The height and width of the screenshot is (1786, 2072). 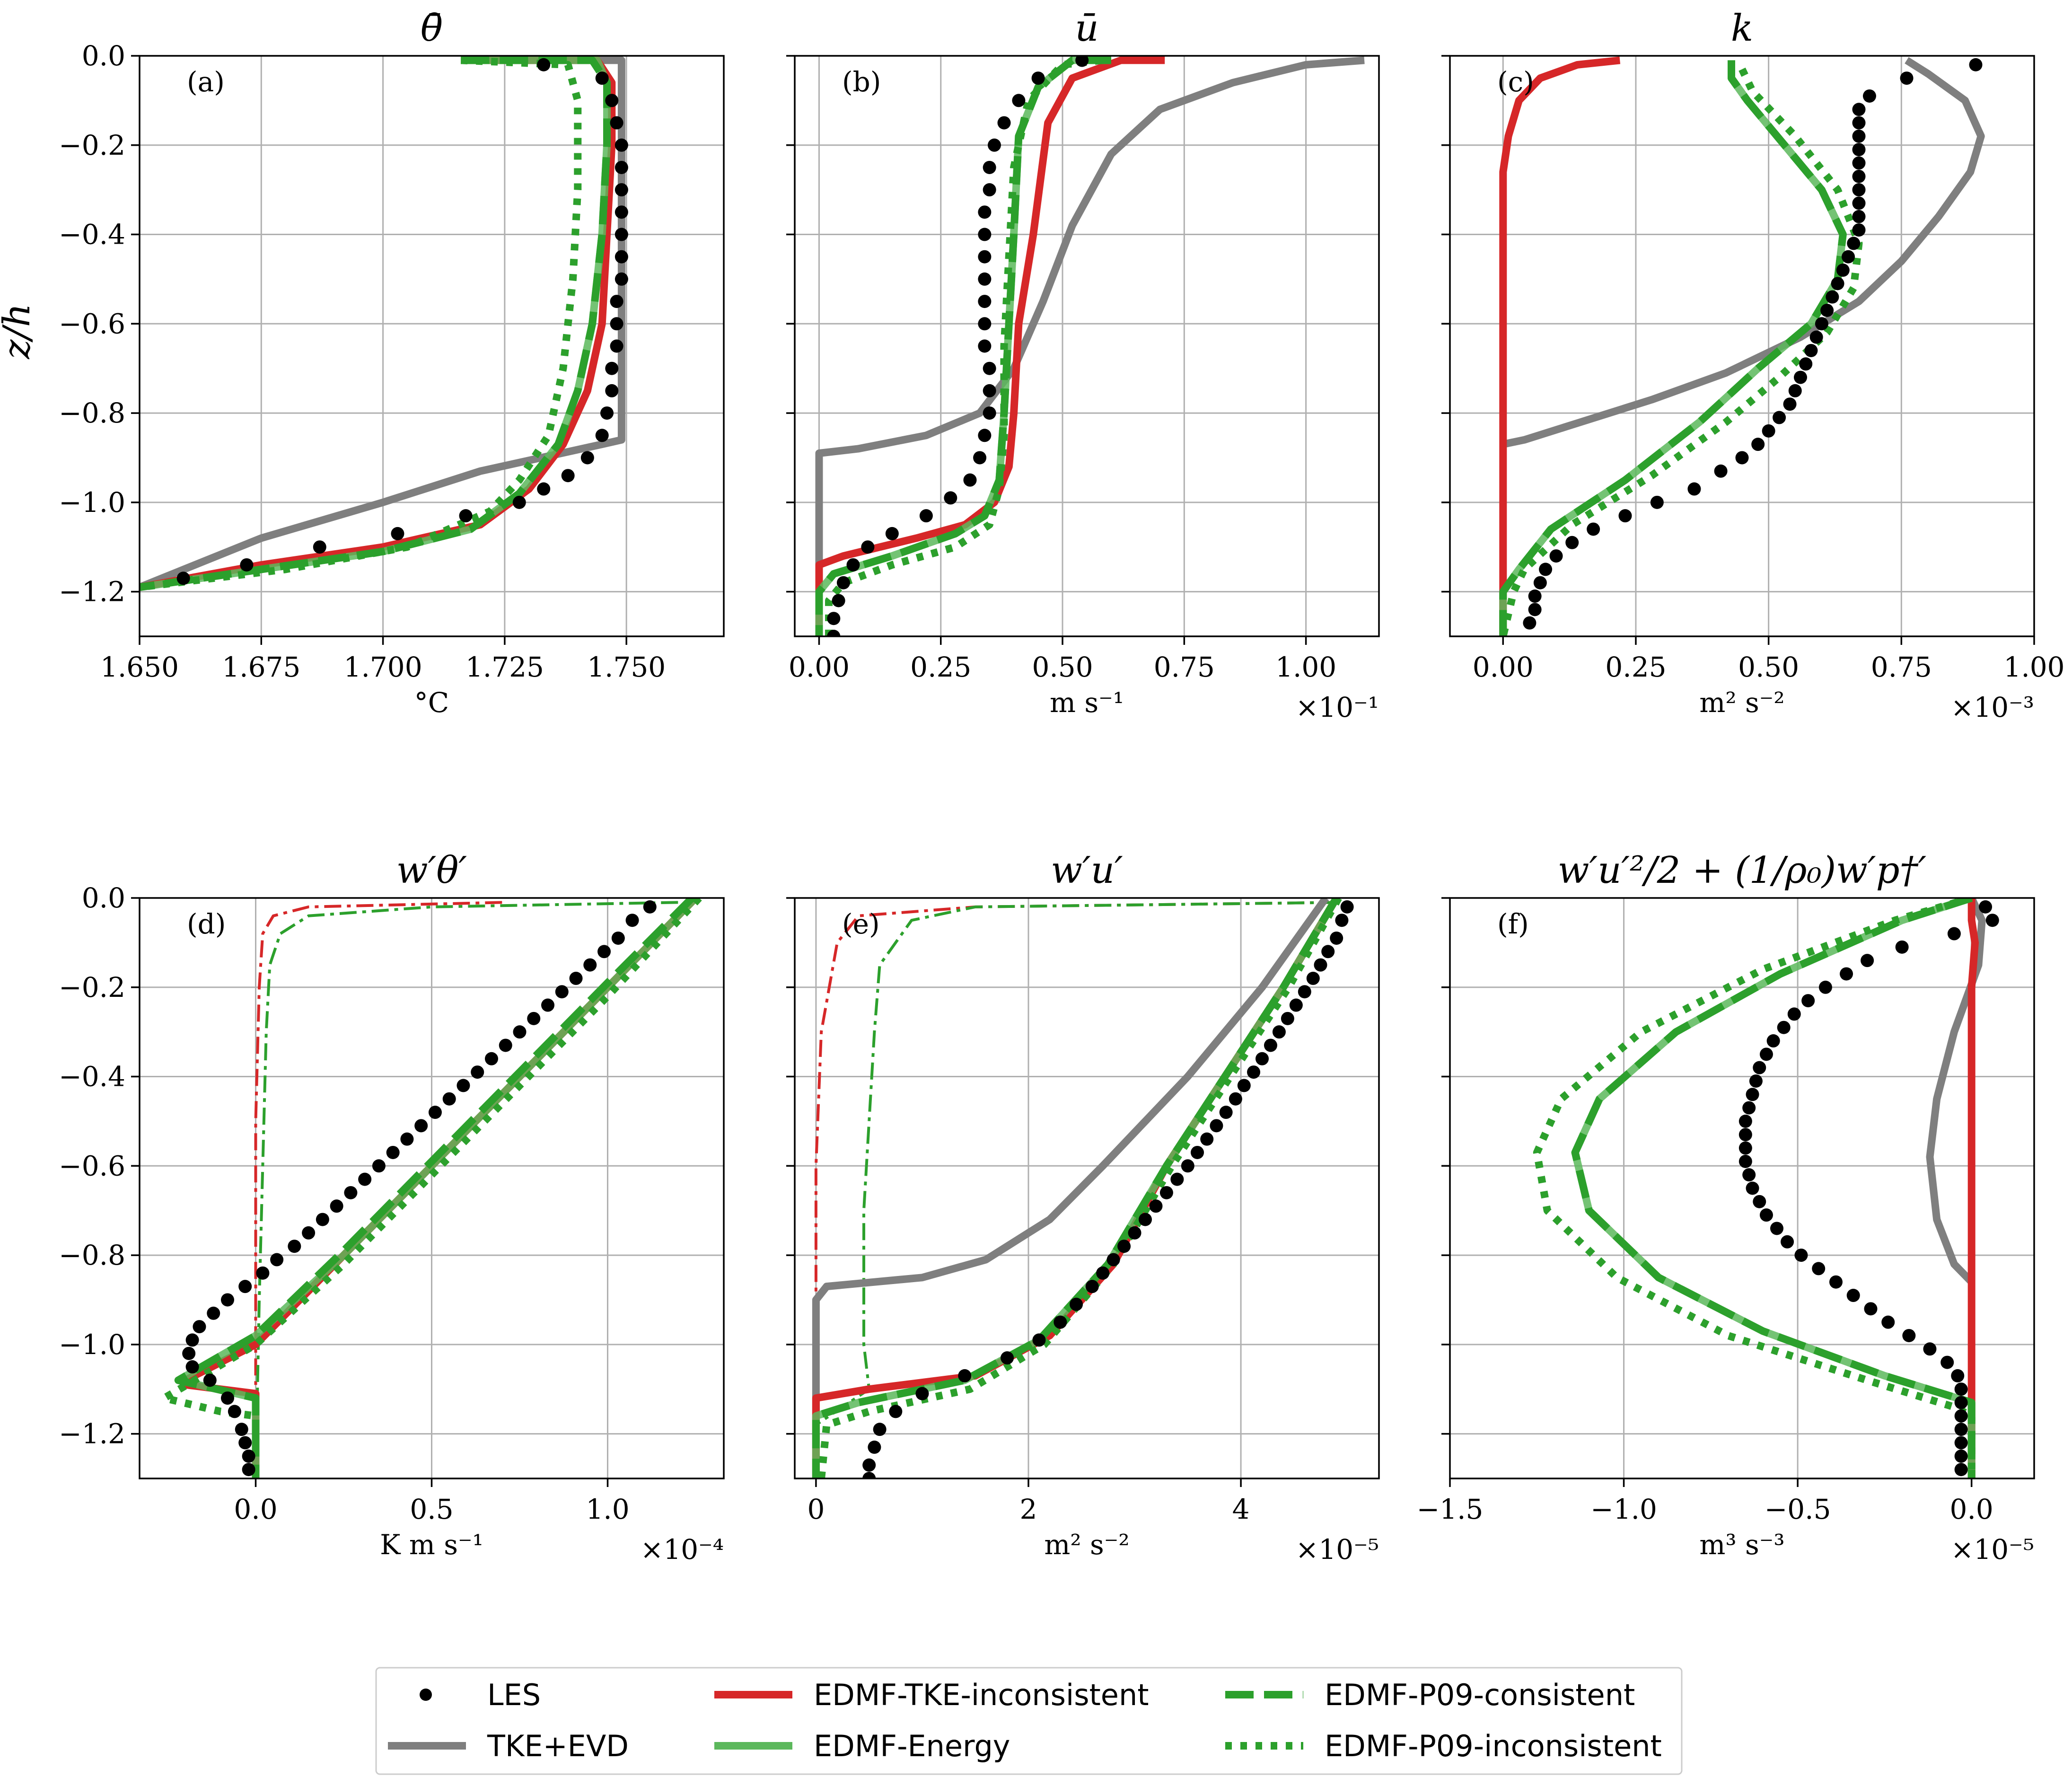 I want to click on series-edmf_tke_inc-dashdot, so click(x=378, y=1189).